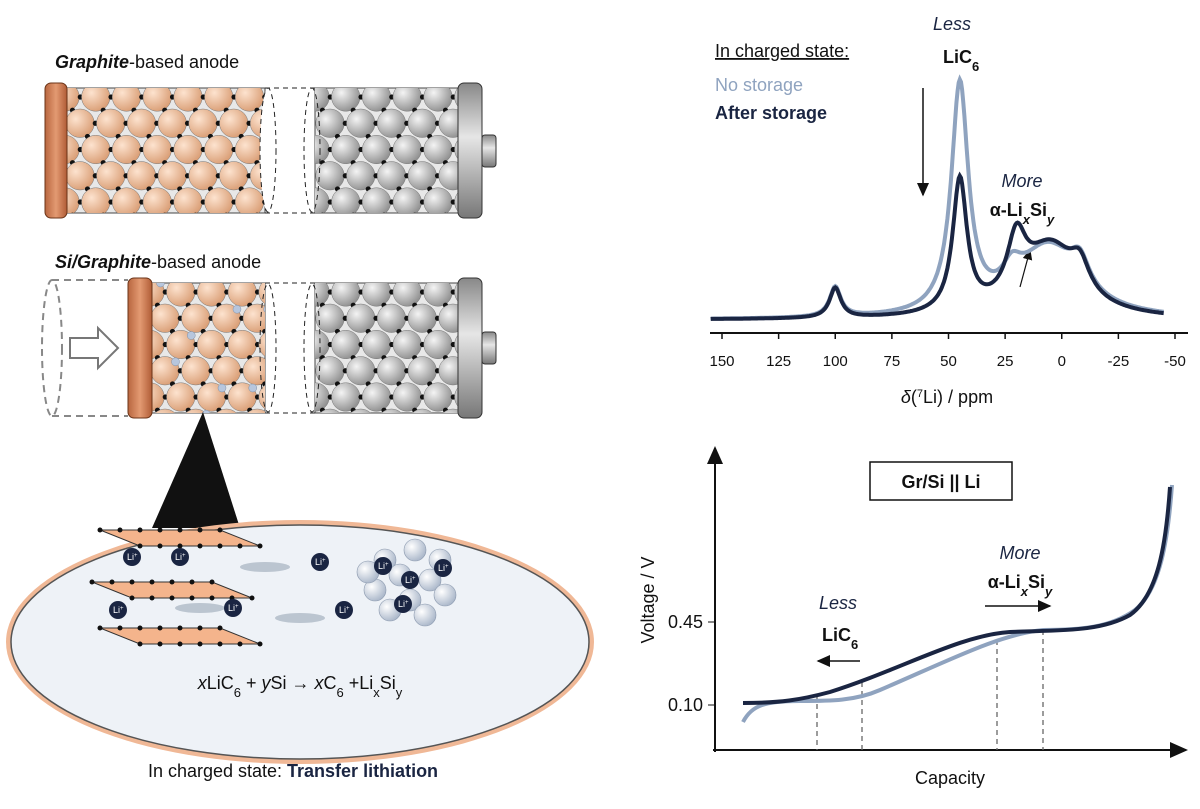  What do you see at coordinates (835, 361) in the screenshot?
I see `tick-label: 100` at bounding box center [835, 361].